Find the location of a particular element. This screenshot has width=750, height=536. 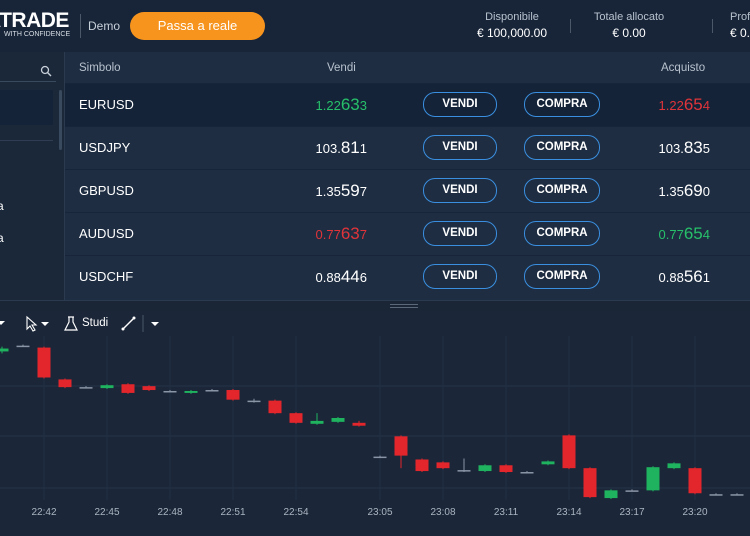

stat: Profi € 0. is located at coordinates (740, 25).